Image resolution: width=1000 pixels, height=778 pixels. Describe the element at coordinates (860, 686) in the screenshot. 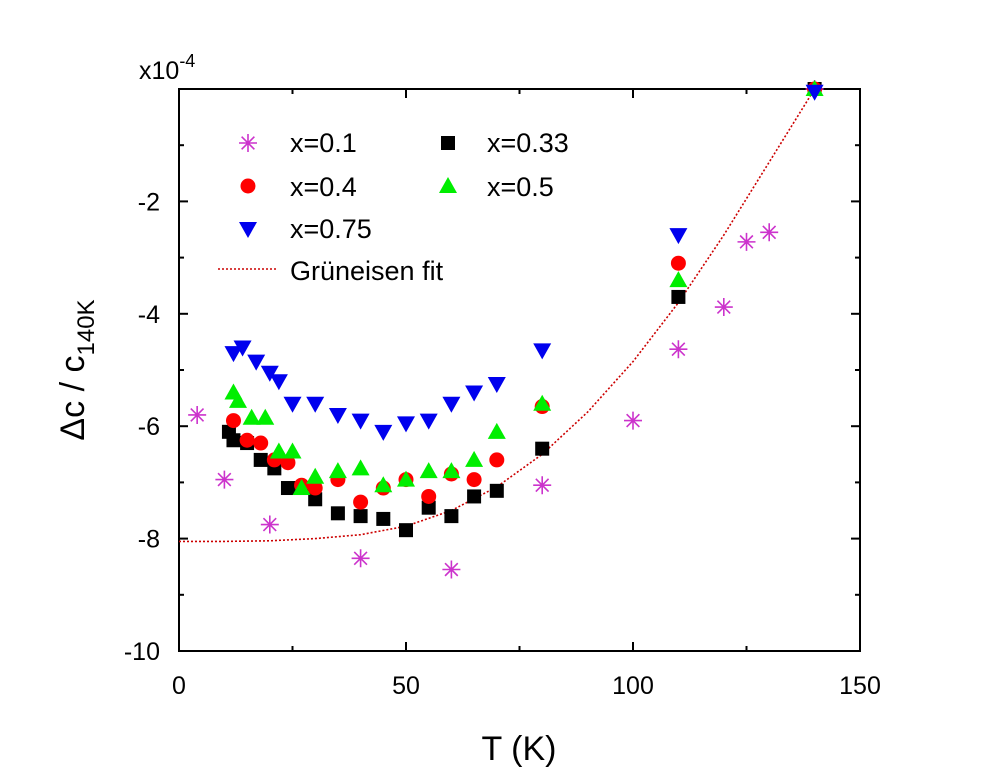

I see `x-tick-label: 150` at that location.